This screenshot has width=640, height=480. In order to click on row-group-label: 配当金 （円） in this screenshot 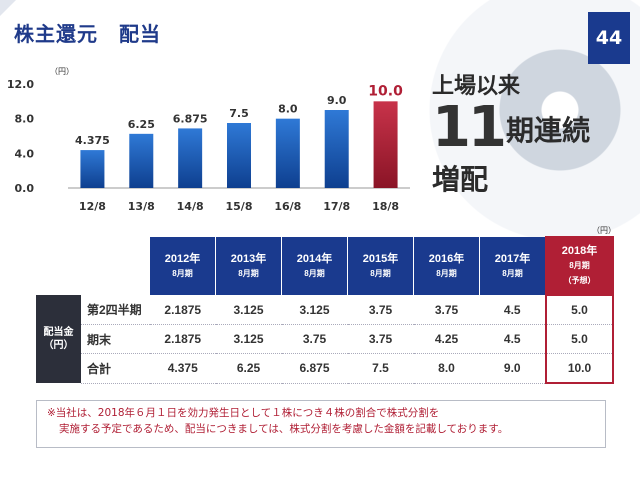, I will do `click(58, 339)`.